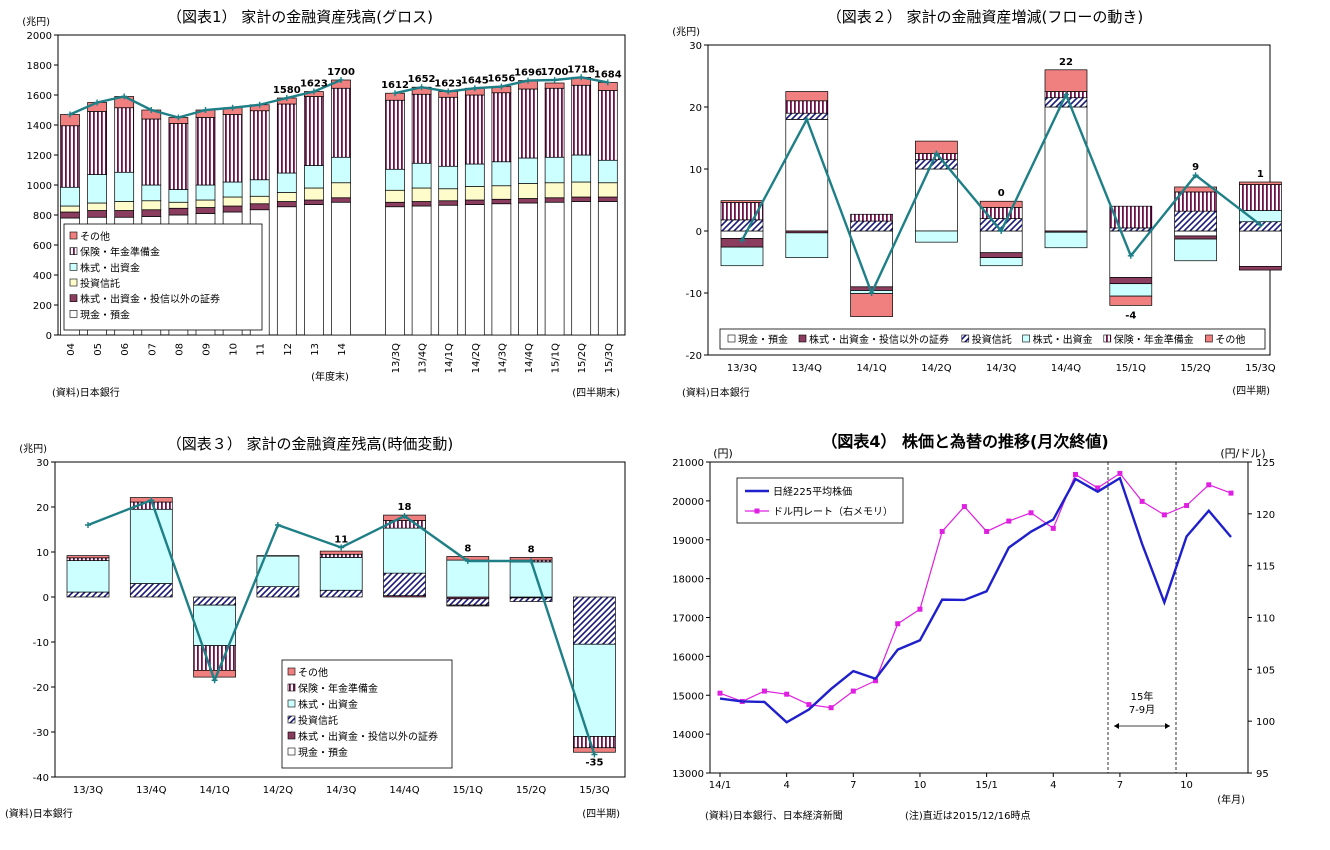 This screenshot has width=1330, height=850. I want to click on y-tick-label: 1800, so click(39, 66).